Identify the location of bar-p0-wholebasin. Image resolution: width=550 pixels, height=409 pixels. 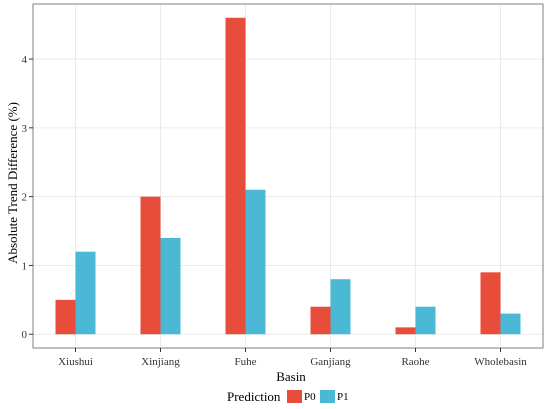
(490, 303).